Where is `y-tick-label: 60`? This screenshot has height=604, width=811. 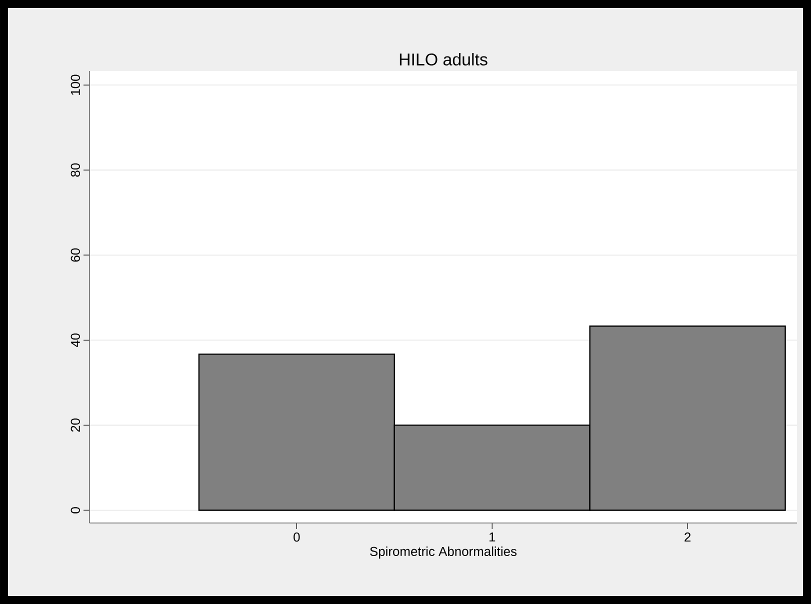 y-tick-label: 60 is located at coordinates (75, 255).